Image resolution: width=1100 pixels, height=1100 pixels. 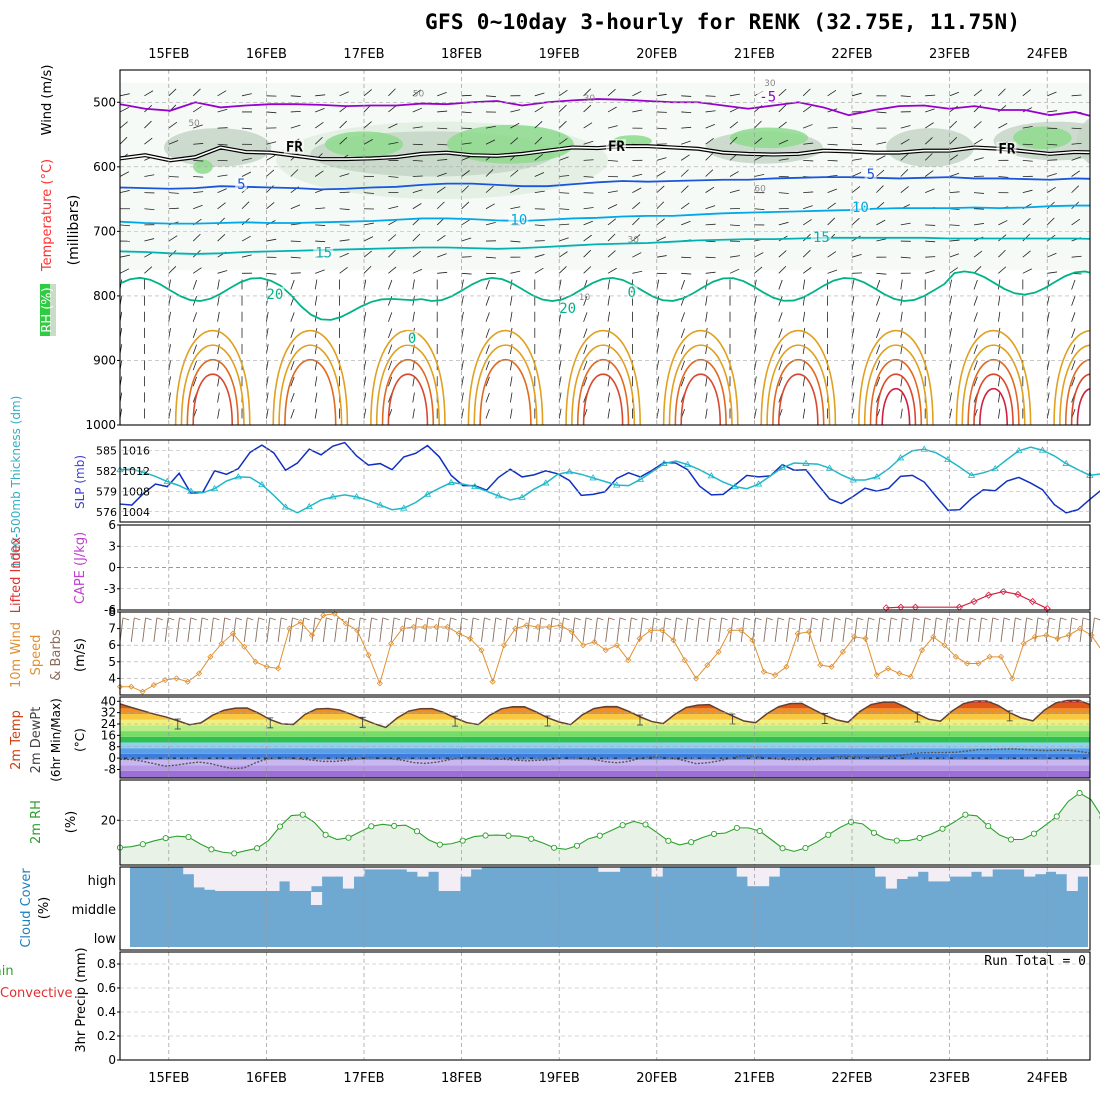 I want to click on temperature-axis-label: Temperature (°C), so click(x=47, y=215).